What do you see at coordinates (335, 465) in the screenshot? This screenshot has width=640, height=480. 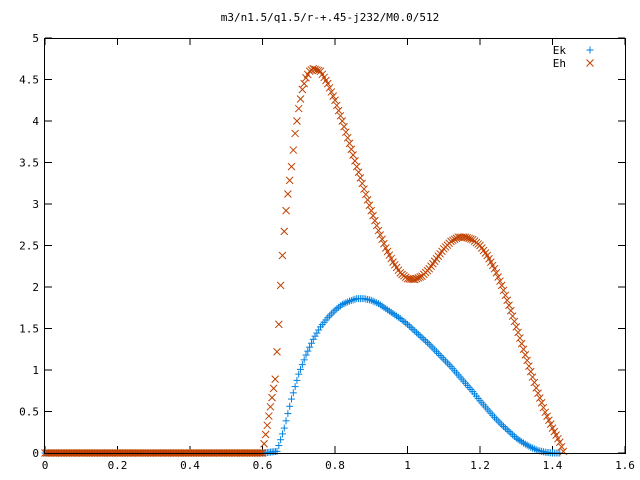 I see `x-tick-label: 0.8` at bounding box center [335, 465].